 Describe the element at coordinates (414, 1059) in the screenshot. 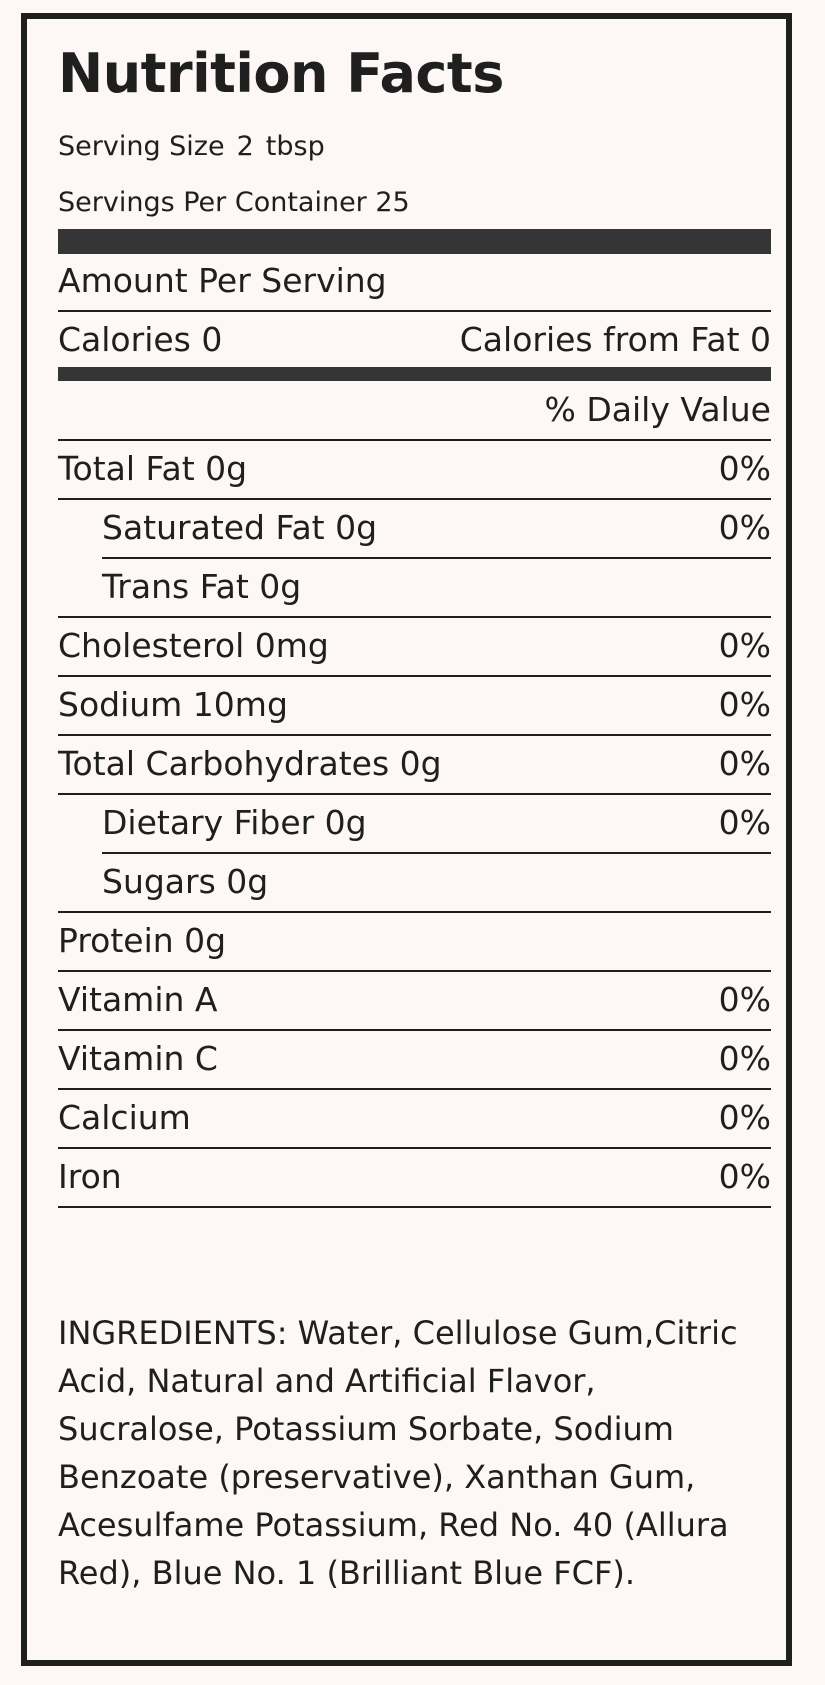

I see `nutrient-row: Vitamin C 0%` at that location.